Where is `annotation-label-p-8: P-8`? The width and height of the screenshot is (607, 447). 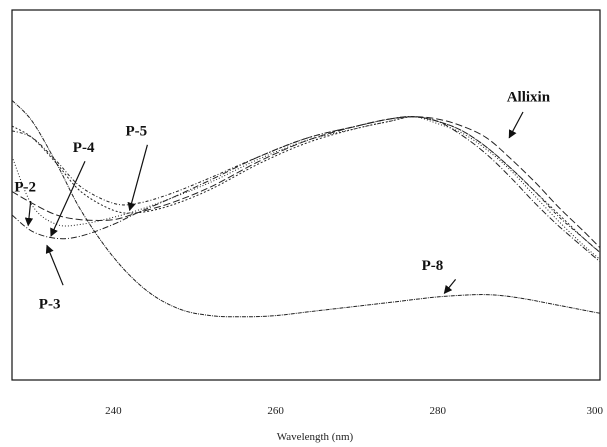 annotation-label-p-8: P-8 is located at coordinates (433, 266).